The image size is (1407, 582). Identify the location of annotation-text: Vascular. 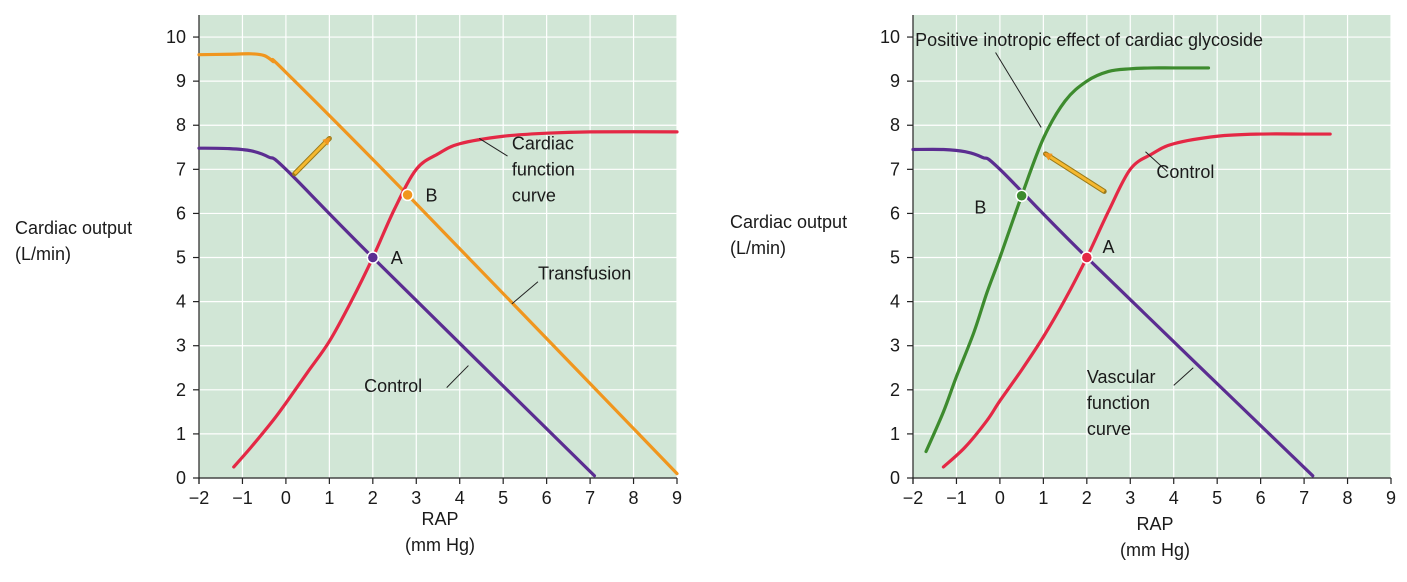
(1121, 377).